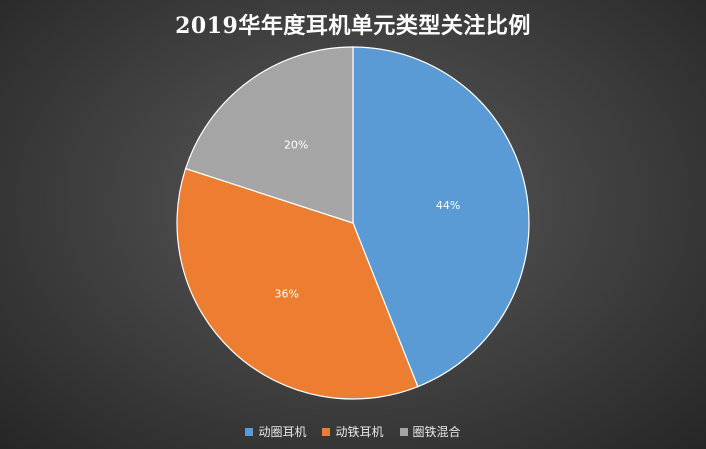  What do you see at coordinates (436, 432) in the screenshot?
I see `legend-label: 圈铁混合` at bounding box center [436, 432].